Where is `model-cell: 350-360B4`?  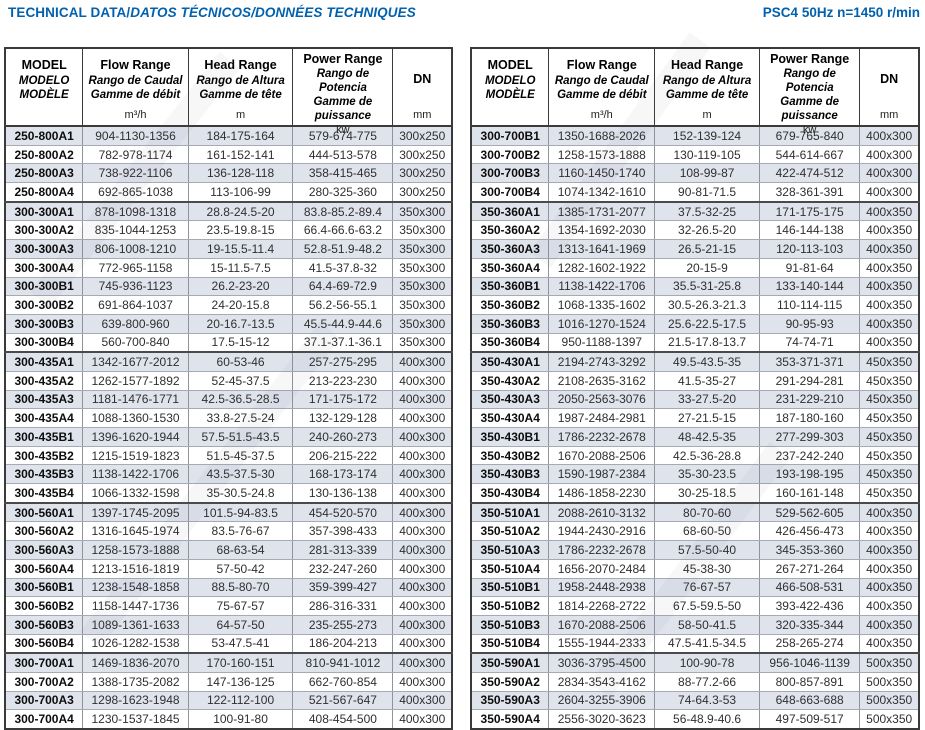 model-cell: 350-360B4 is located at coordinates (510, 342).